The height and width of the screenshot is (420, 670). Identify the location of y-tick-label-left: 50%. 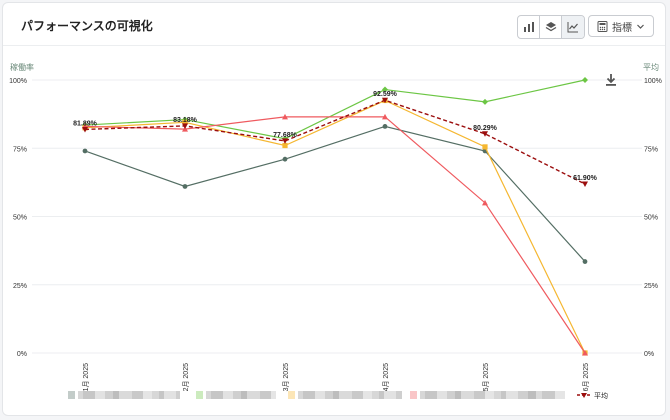
(20, 218).